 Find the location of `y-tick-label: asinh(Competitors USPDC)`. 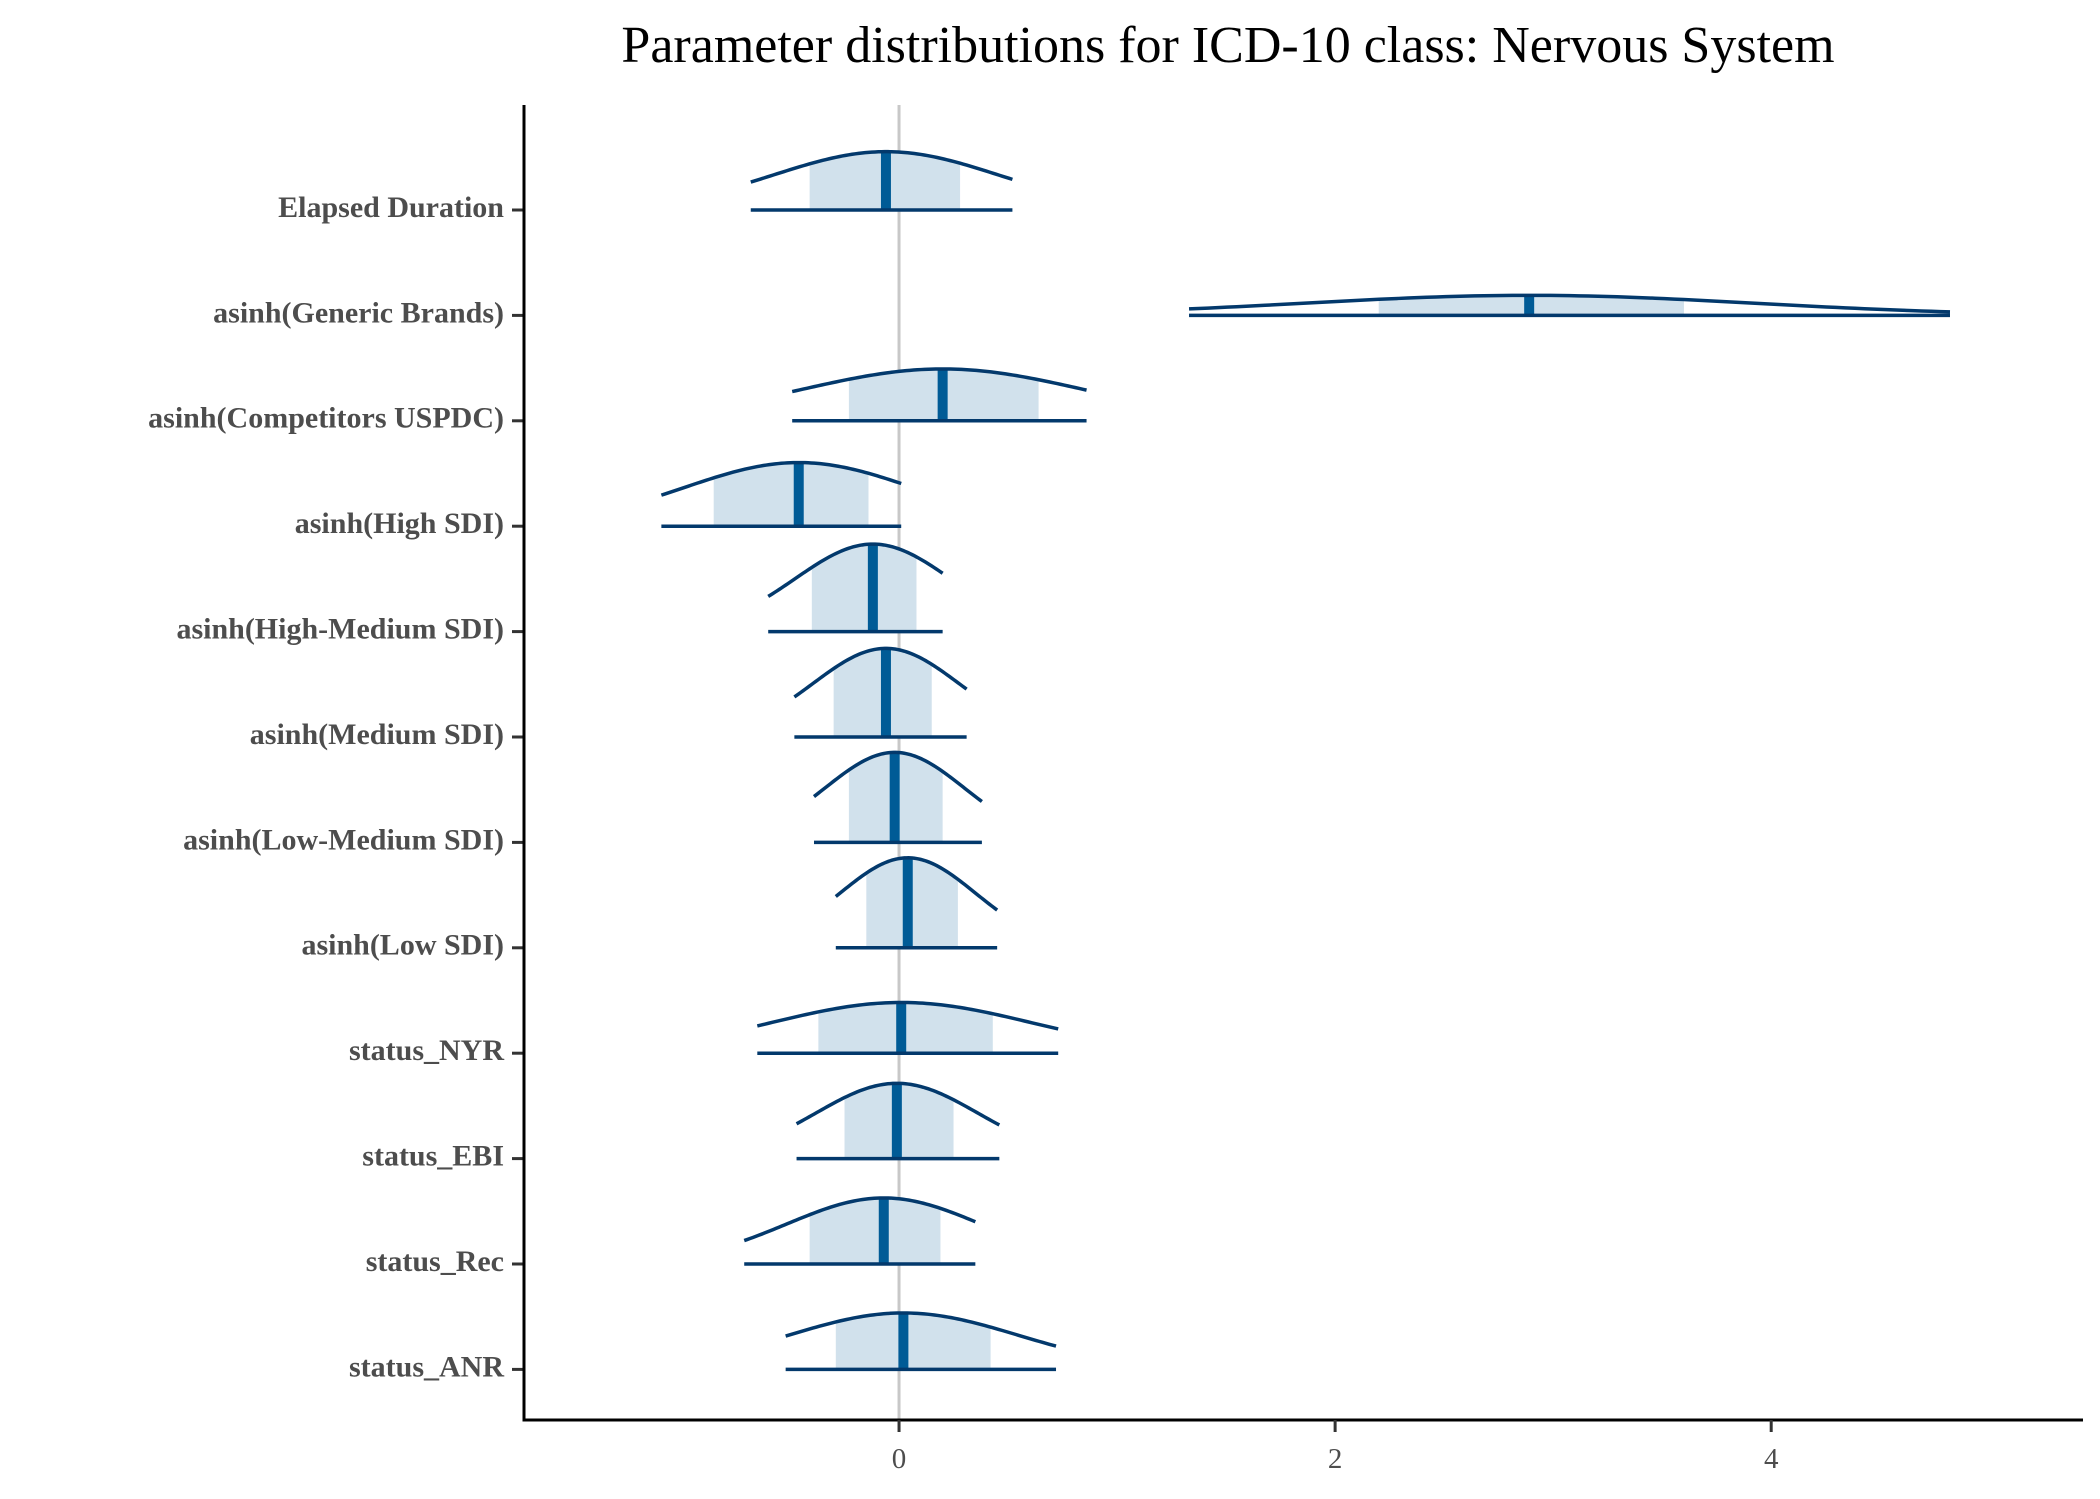

y-tick-label: asinh(Competitors USPDC) is located at coordinates (326, 418).